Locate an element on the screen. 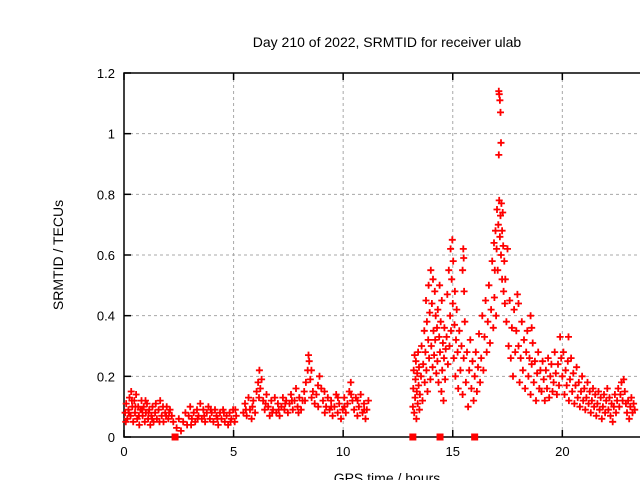 The width and height of the screenshot is (640, 480). y-tick-label: 0.4 is located at coordinates (106, 316).